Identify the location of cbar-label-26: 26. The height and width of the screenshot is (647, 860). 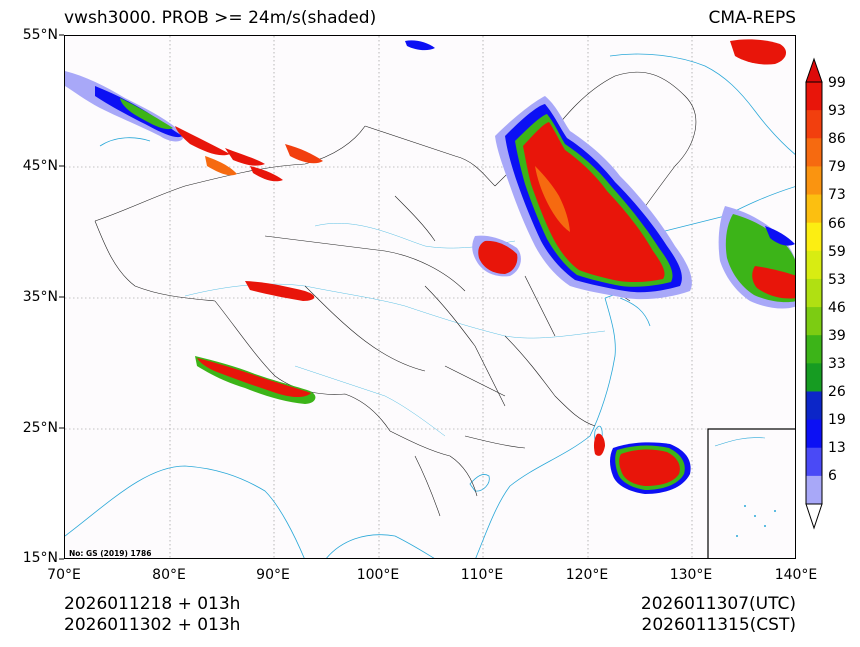
(837, 392).